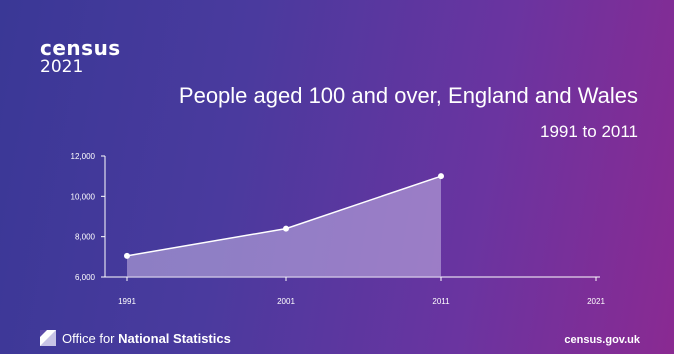 This screenshot has width=674, height=354. I want to click on ons-branding: Office for National Statistics, so click(135, 338).